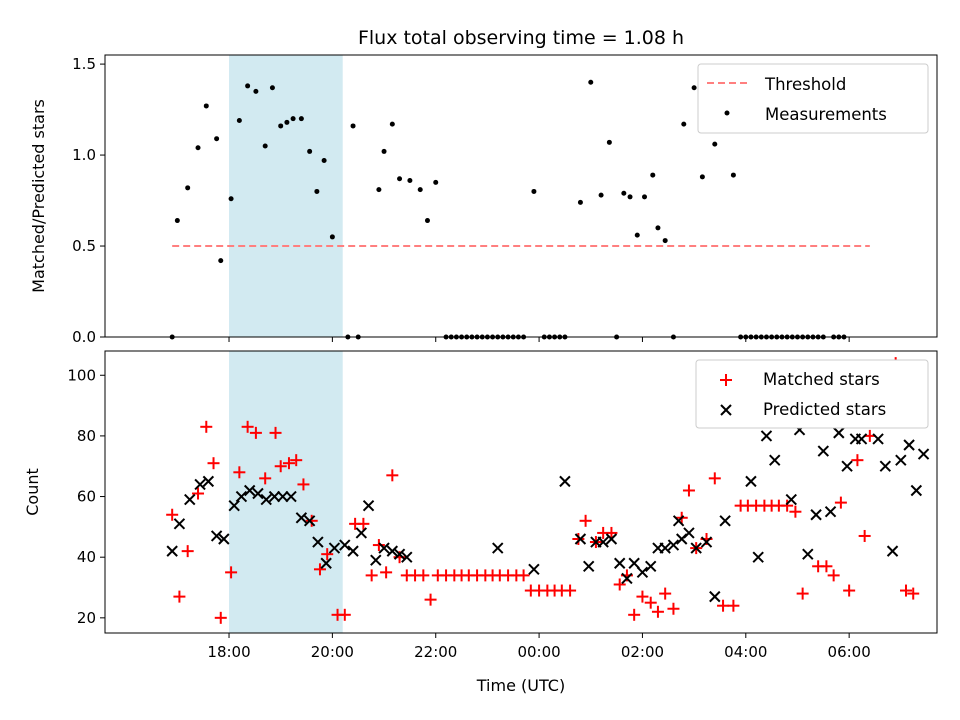  Describe the element at coordinates (727, 113) in the screenshot. I see `legend-measurements-swatch` at that location.